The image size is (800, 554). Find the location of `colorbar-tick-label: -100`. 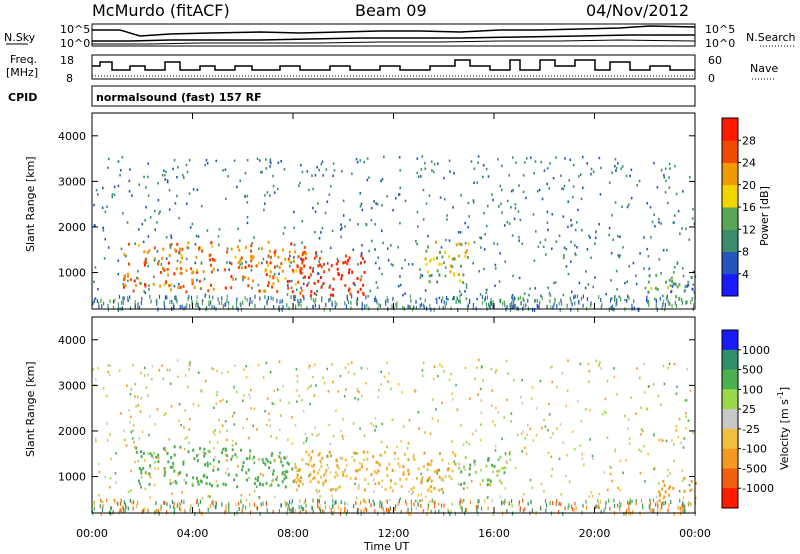

colorbar-tick-label: -100 is located at coordinates (754, 449).